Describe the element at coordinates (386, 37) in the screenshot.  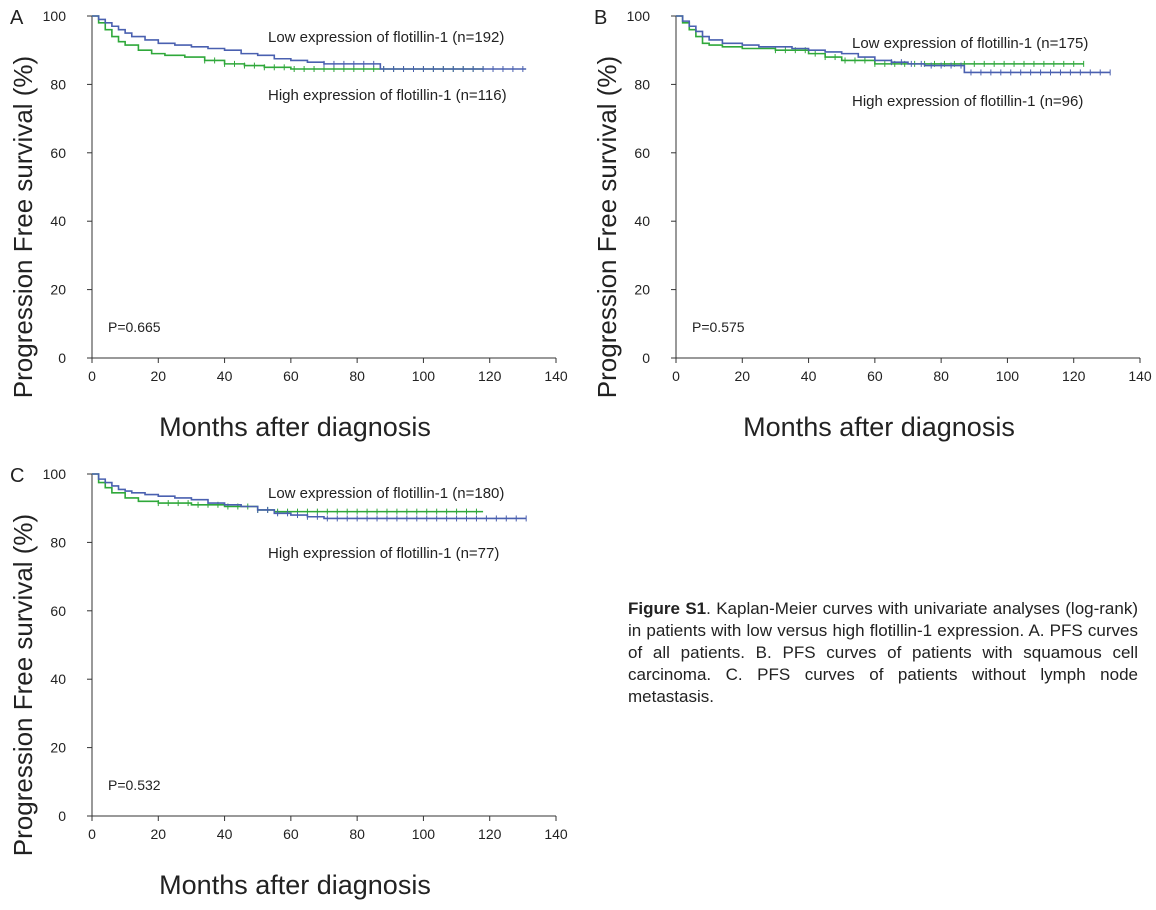
I see `legend-label-low: Low expression of flotillin-1 (n=192)` at that location.